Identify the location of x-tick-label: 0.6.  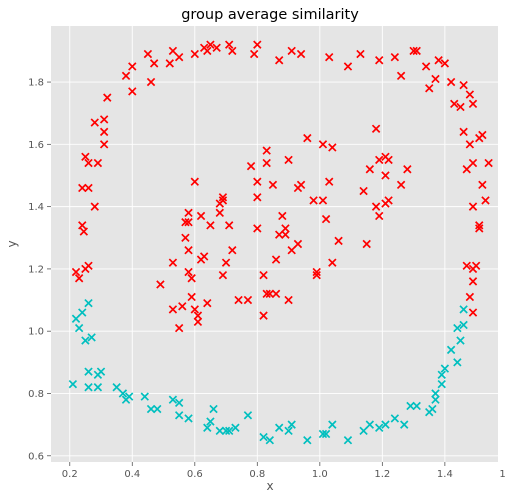
(195, 474).